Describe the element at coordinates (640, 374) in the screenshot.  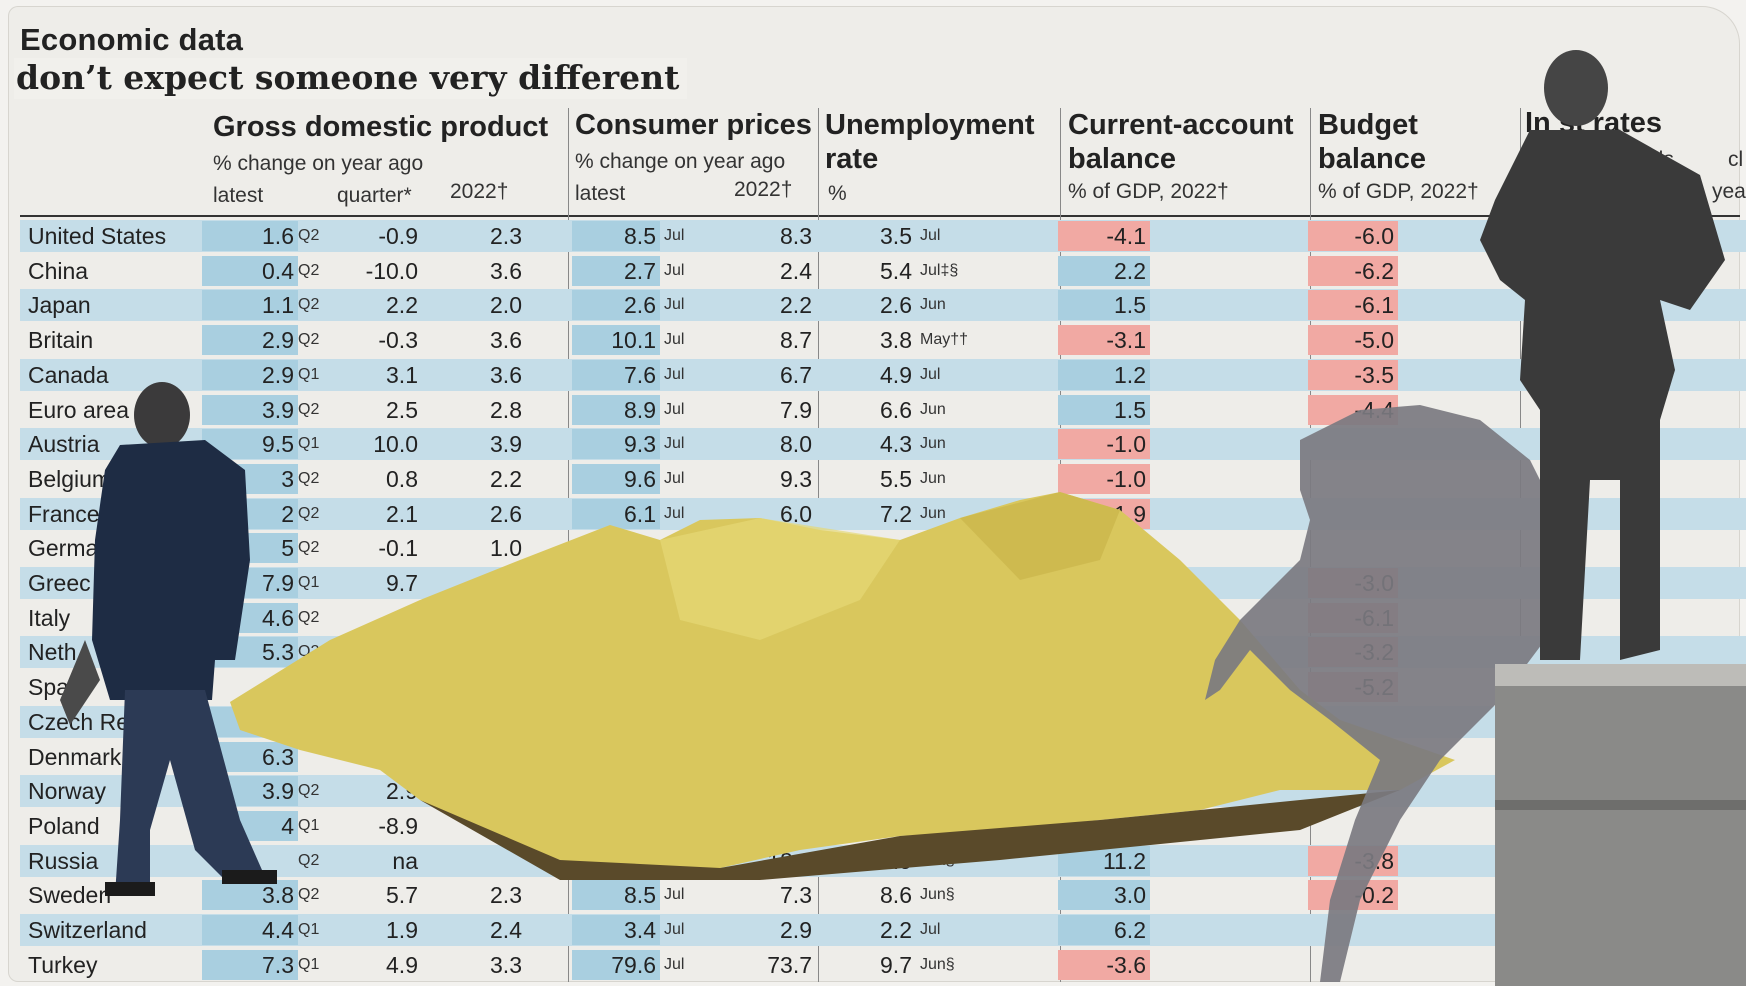
I see `cpi-latest-value: 7.6` at that location.